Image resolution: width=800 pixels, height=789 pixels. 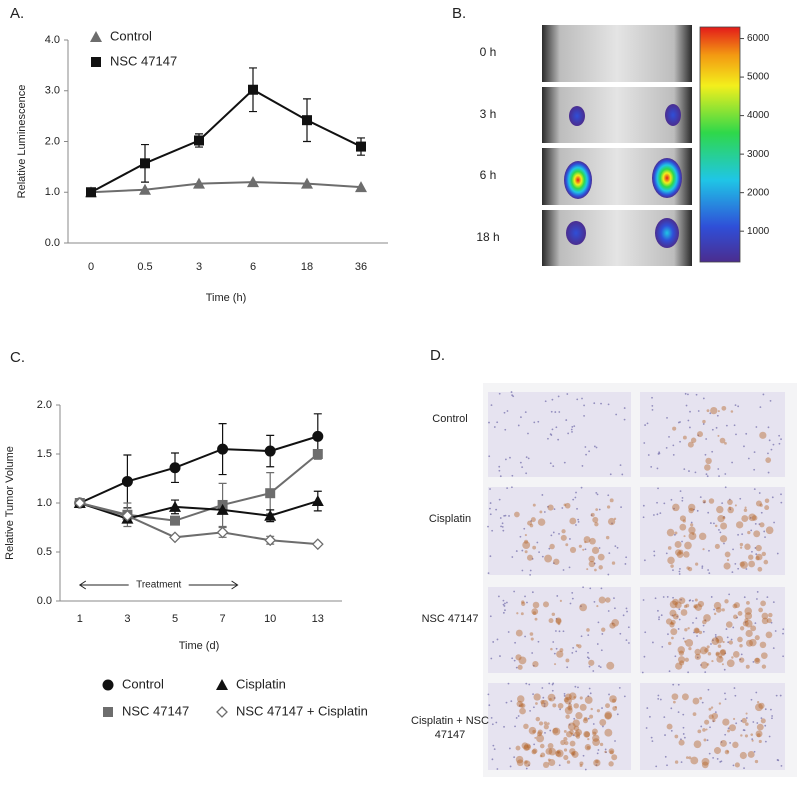 I want to click on legend-label: NSC 47147, so click(x=155, y=710).